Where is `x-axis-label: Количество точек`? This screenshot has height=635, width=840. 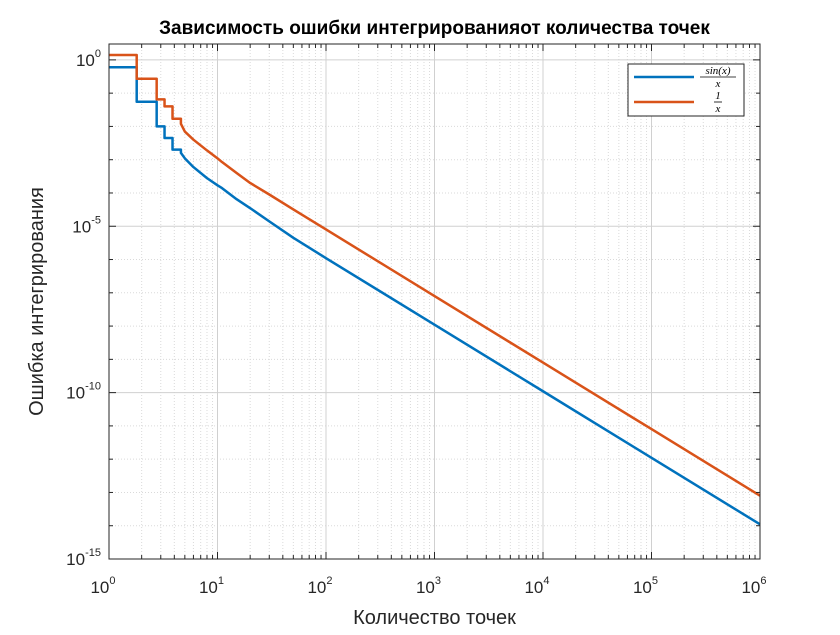
x-axis-label: Количество точек is located at coordinates (434, 618).